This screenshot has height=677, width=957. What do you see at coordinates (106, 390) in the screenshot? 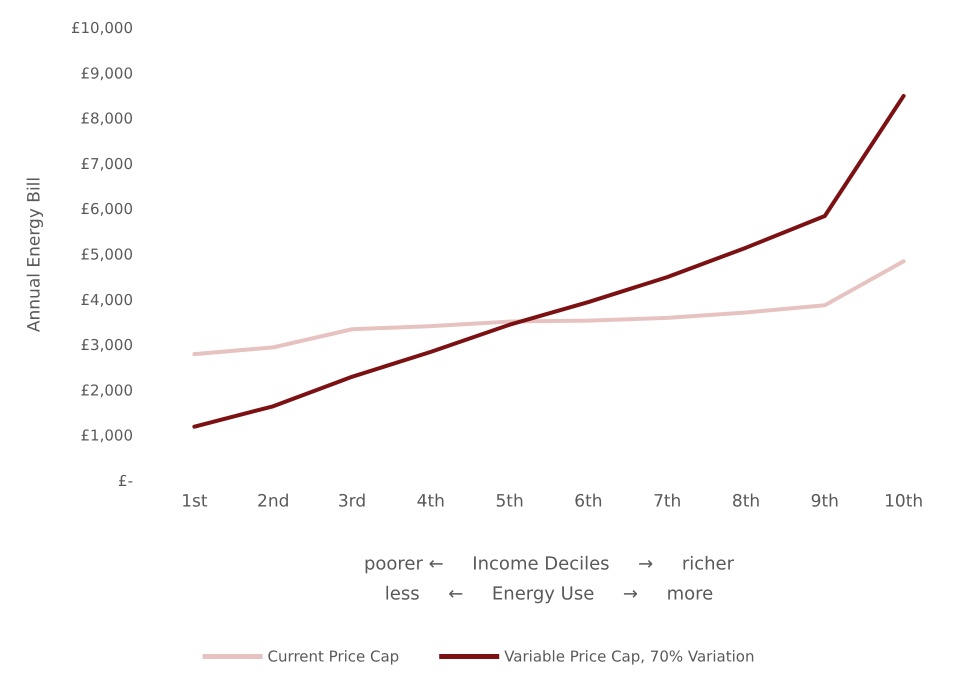
I see `y-tick-label: £2,000` at bounding box center [106, 390].